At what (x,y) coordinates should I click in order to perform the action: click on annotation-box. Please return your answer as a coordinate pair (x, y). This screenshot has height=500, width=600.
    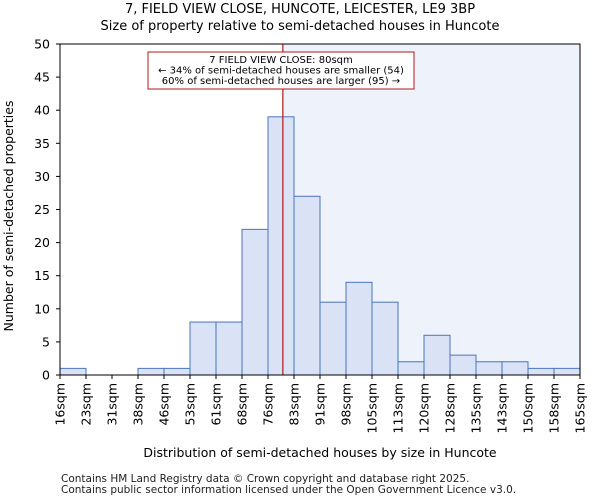
    Looking at the image, I should click on (281, 70).